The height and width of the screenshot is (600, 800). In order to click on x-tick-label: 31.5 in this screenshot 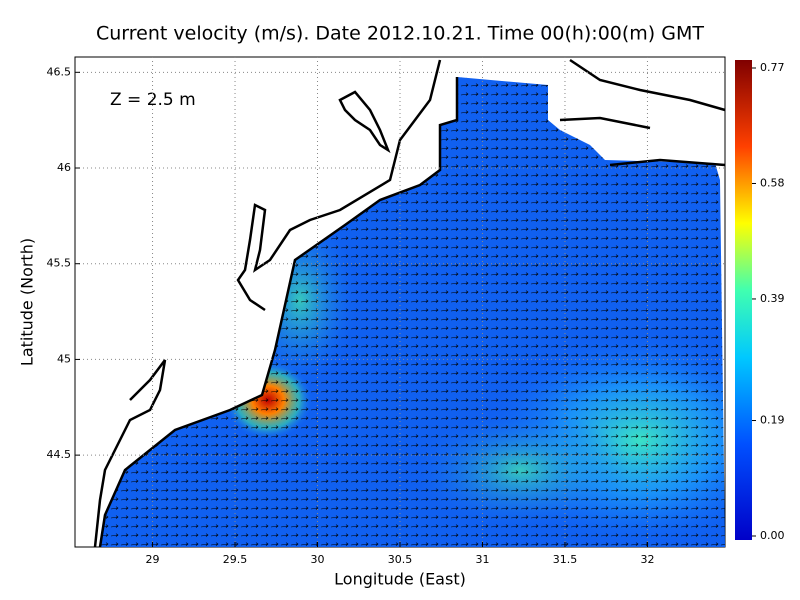, I will do `click(565, 559)`.